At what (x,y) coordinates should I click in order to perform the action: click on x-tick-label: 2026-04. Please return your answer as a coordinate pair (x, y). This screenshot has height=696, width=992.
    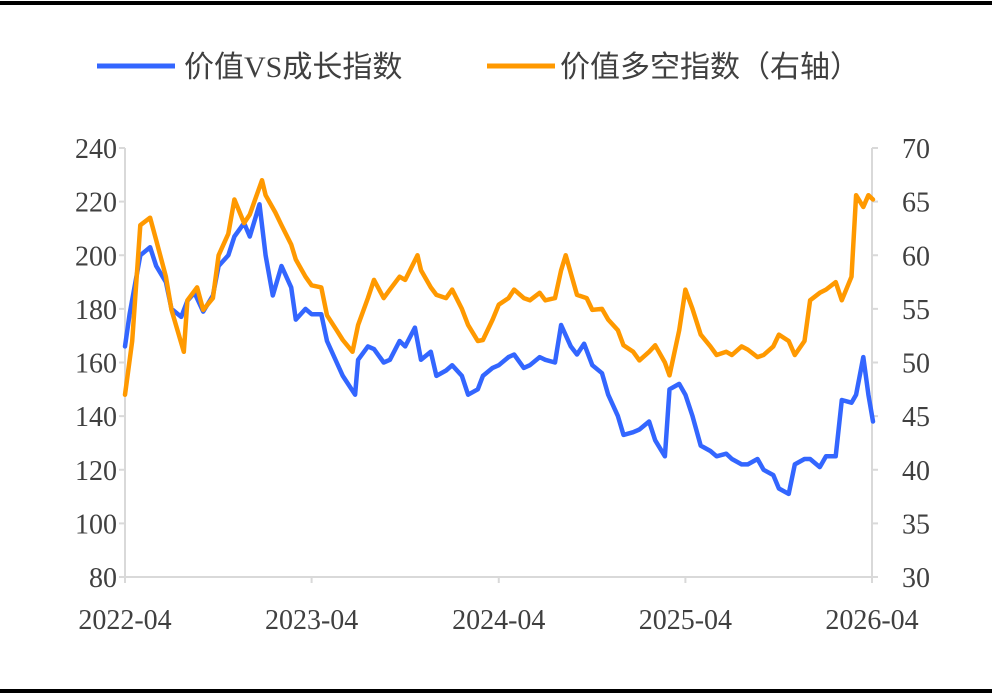
    Looking at the image, I should click on (871, 620).